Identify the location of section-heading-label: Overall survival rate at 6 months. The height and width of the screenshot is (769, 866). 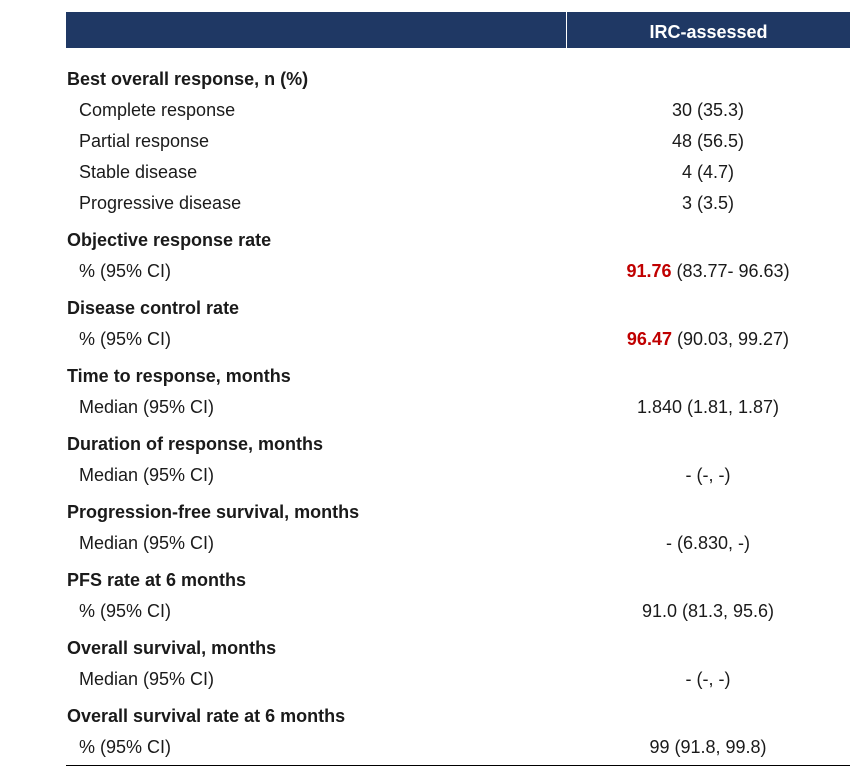
(206, 716).